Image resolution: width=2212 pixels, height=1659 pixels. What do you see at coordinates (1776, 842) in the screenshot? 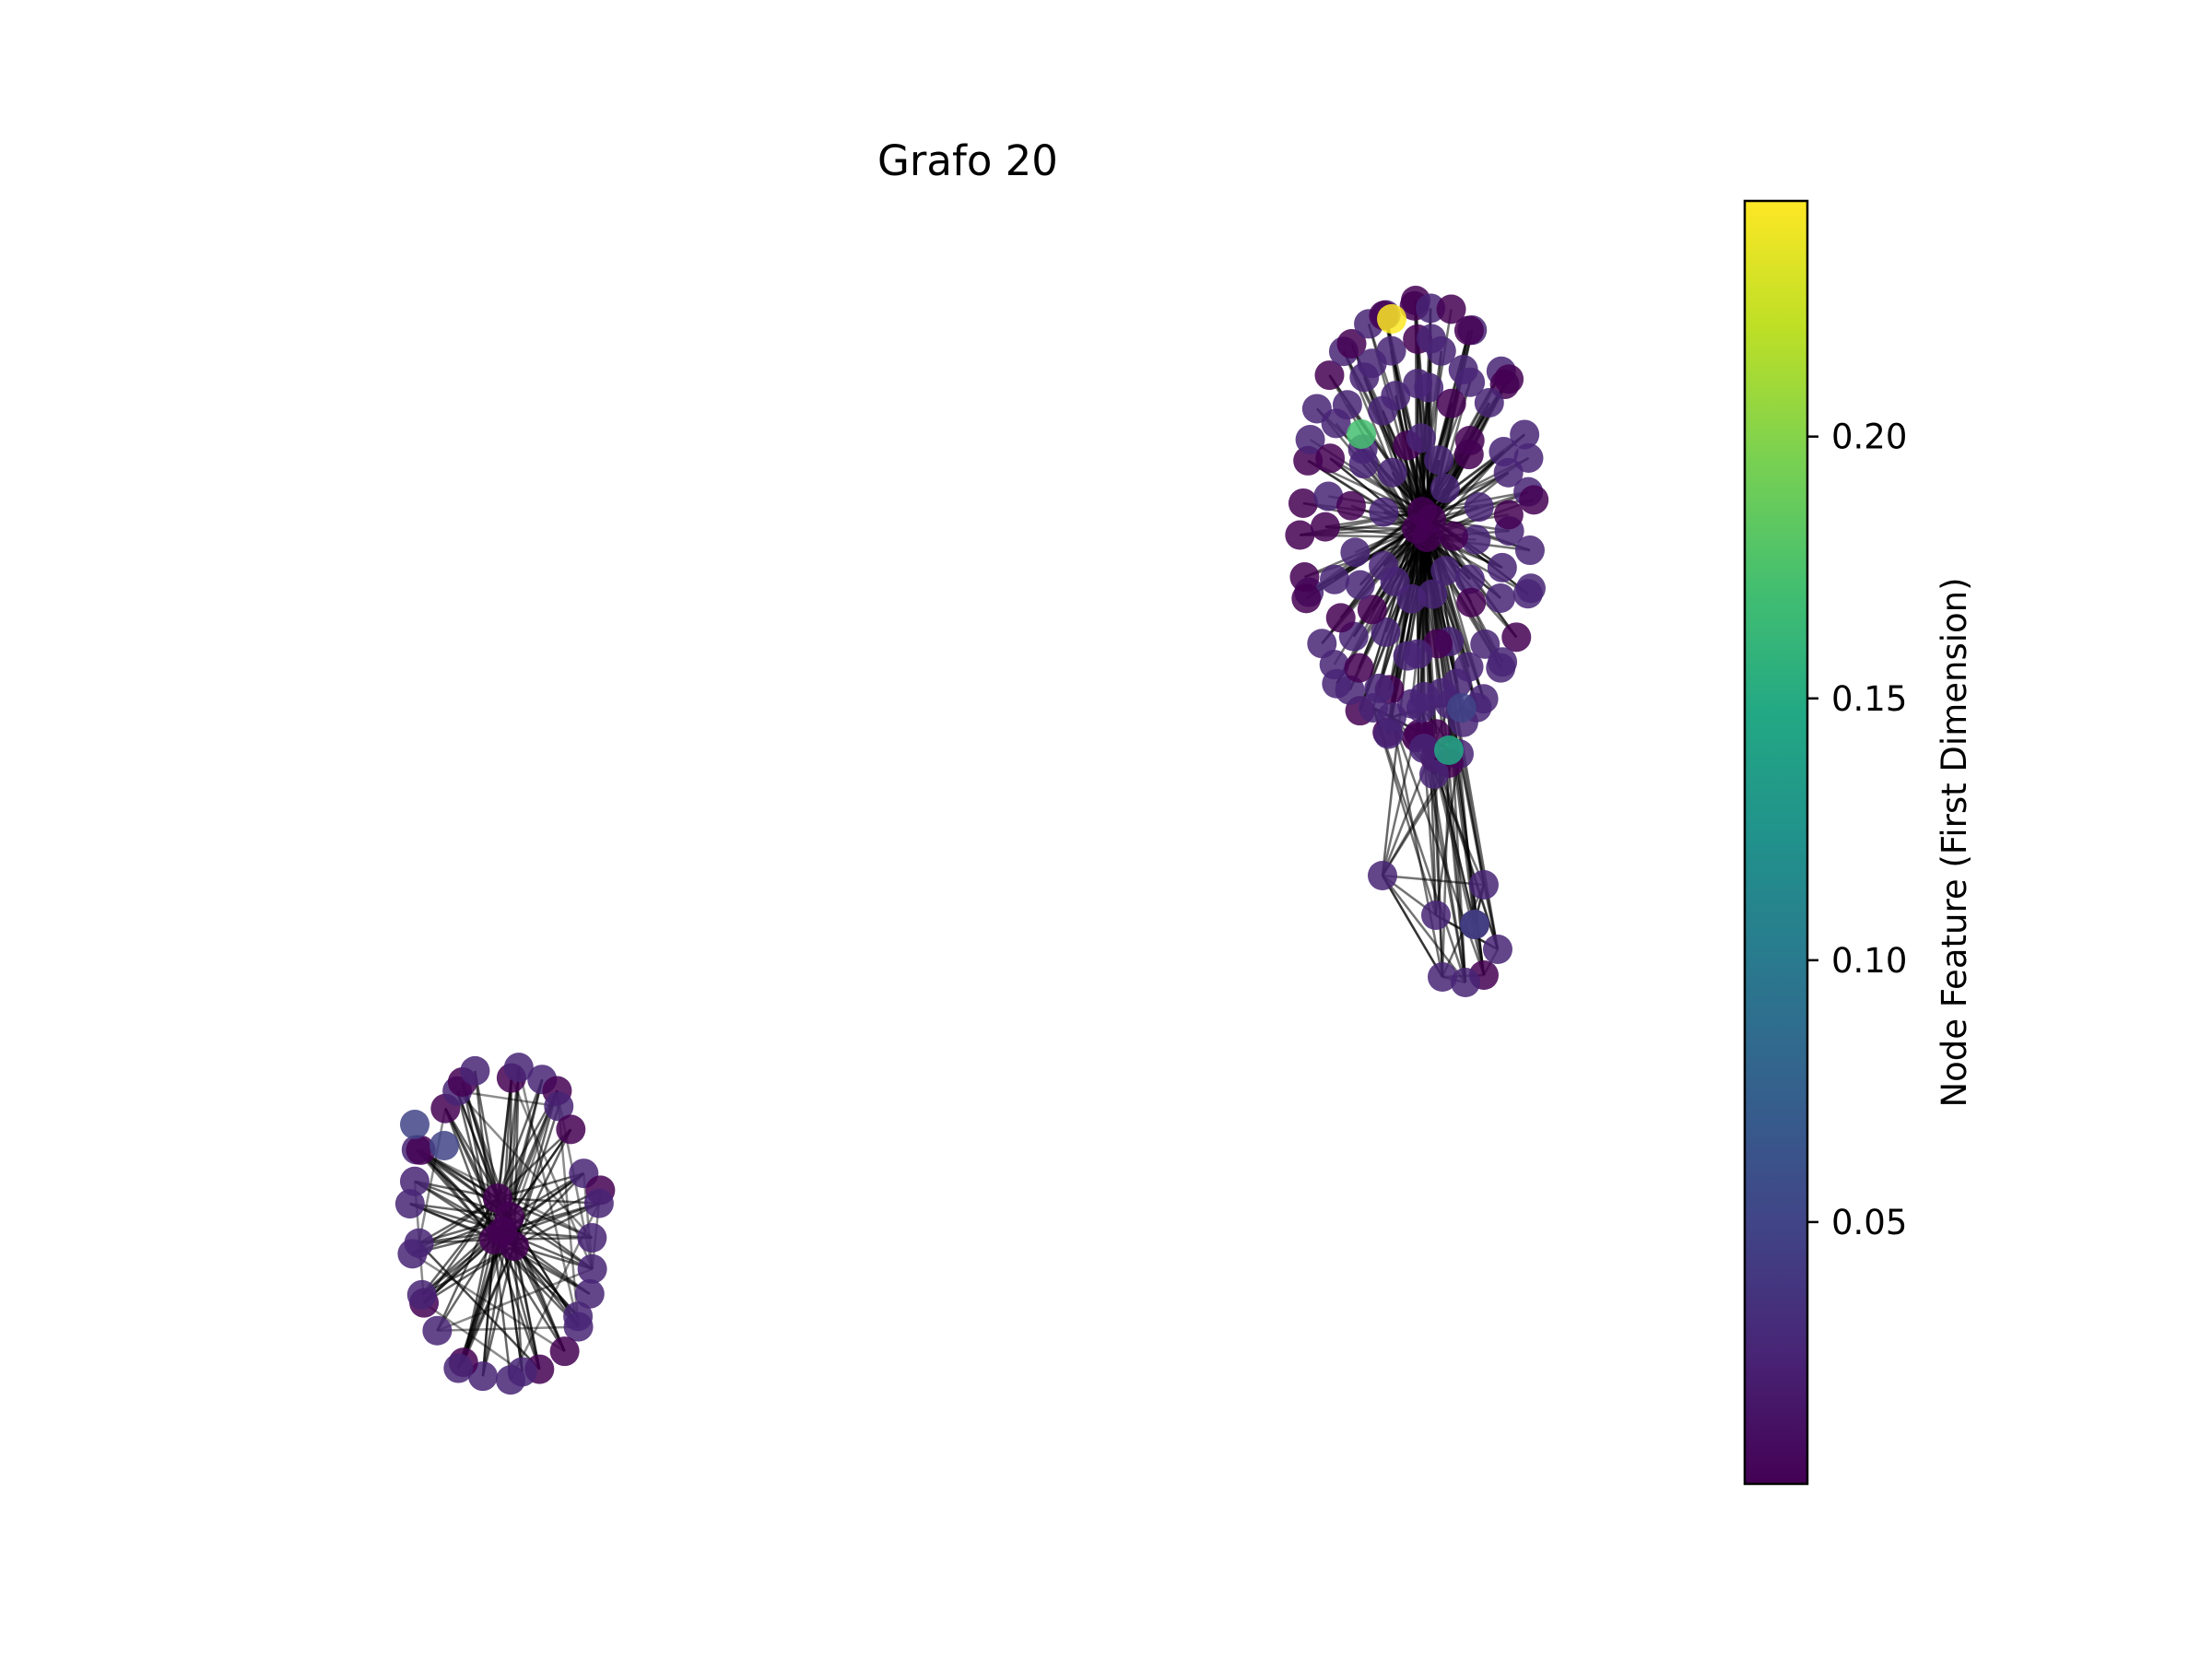
I see `colorbar-gradient` at bounding box center [1776, 842].